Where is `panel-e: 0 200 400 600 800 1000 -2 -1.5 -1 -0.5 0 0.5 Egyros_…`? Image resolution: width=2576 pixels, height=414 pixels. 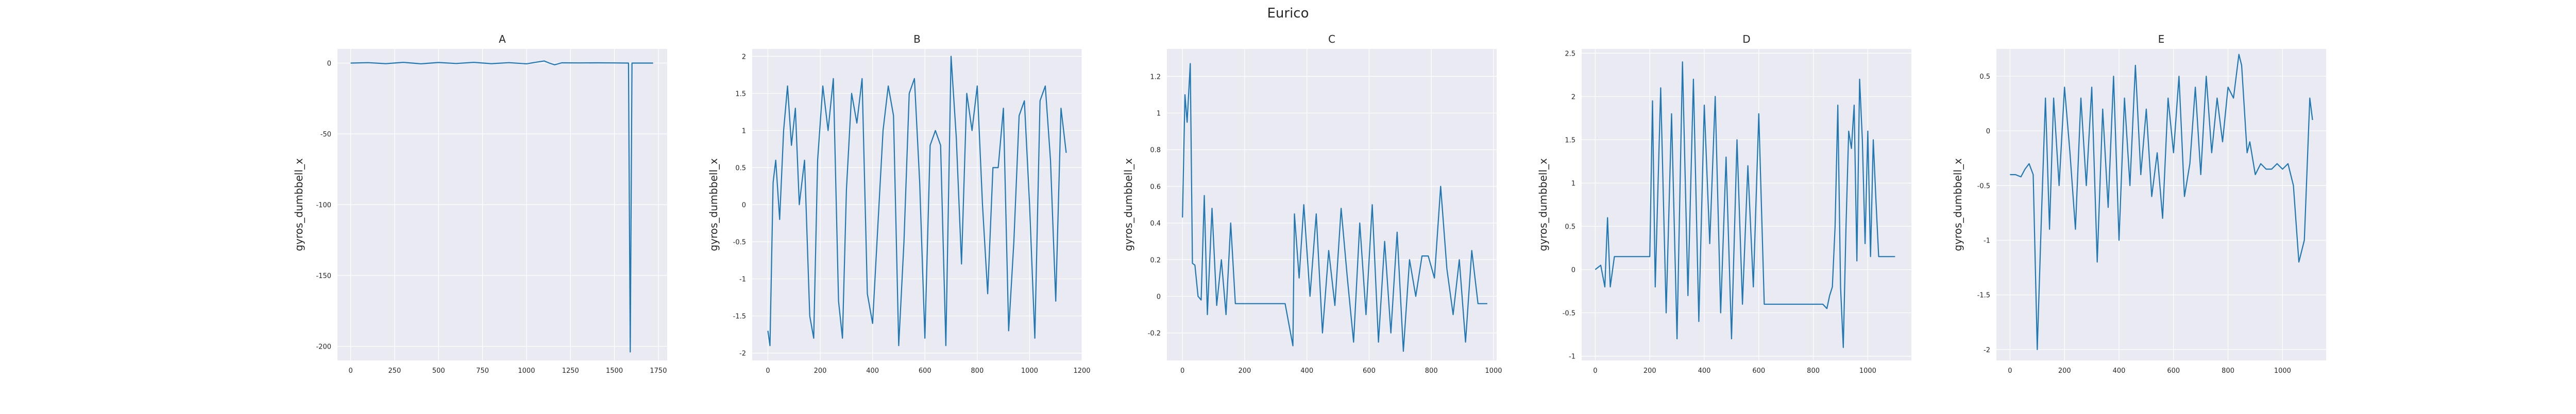 panel-e: 0 200 400 600 800 1000 -2 -1.5 -1 -0.5 0 0.5 Egyros_… is located at coordinates (2139, 204).